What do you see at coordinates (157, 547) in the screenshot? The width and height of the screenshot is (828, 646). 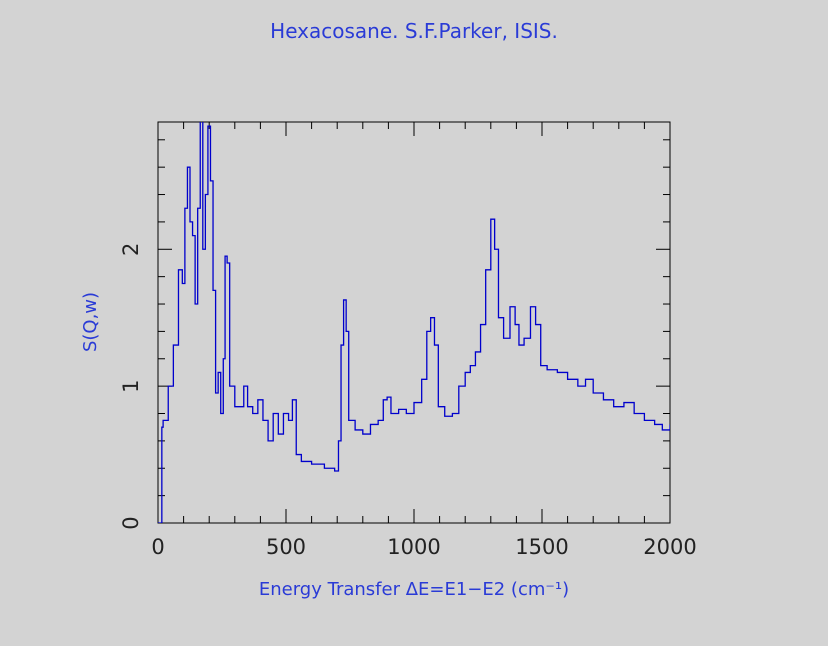 I see `x-tick-label: 0` at bounding box center [157, 547].